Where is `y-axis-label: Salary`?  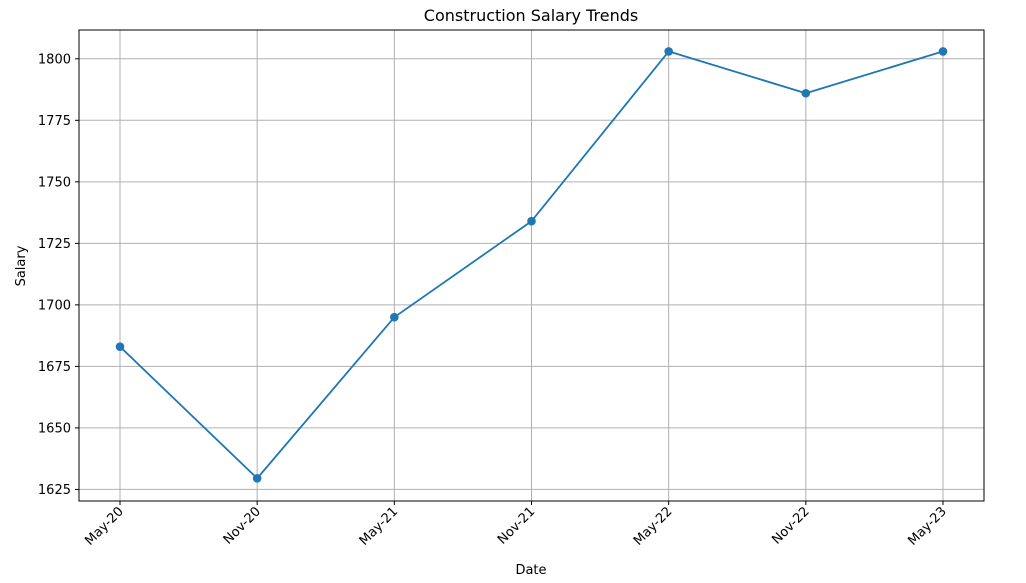 y-axis-label: Salary is located at coordinates (21, 265).